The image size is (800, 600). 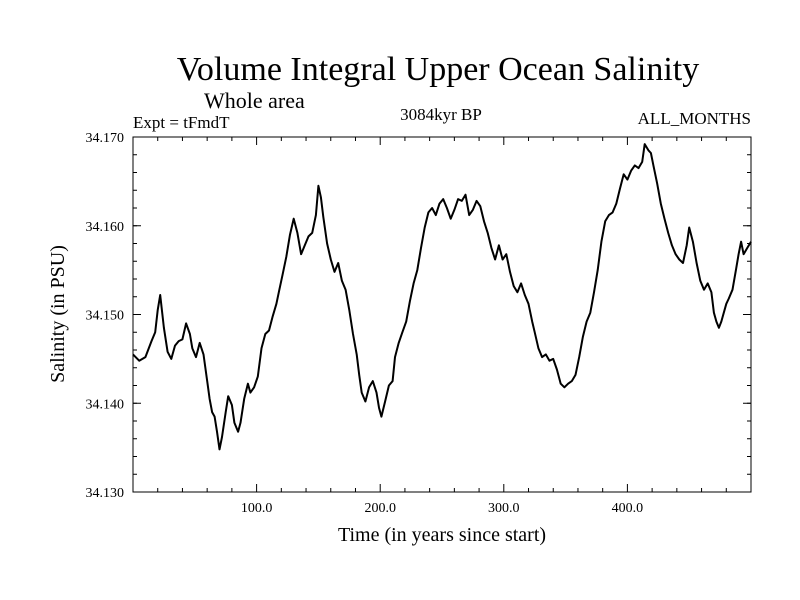 I want to click on chart-subtitle: Whole area, so click(x=254, y=100).